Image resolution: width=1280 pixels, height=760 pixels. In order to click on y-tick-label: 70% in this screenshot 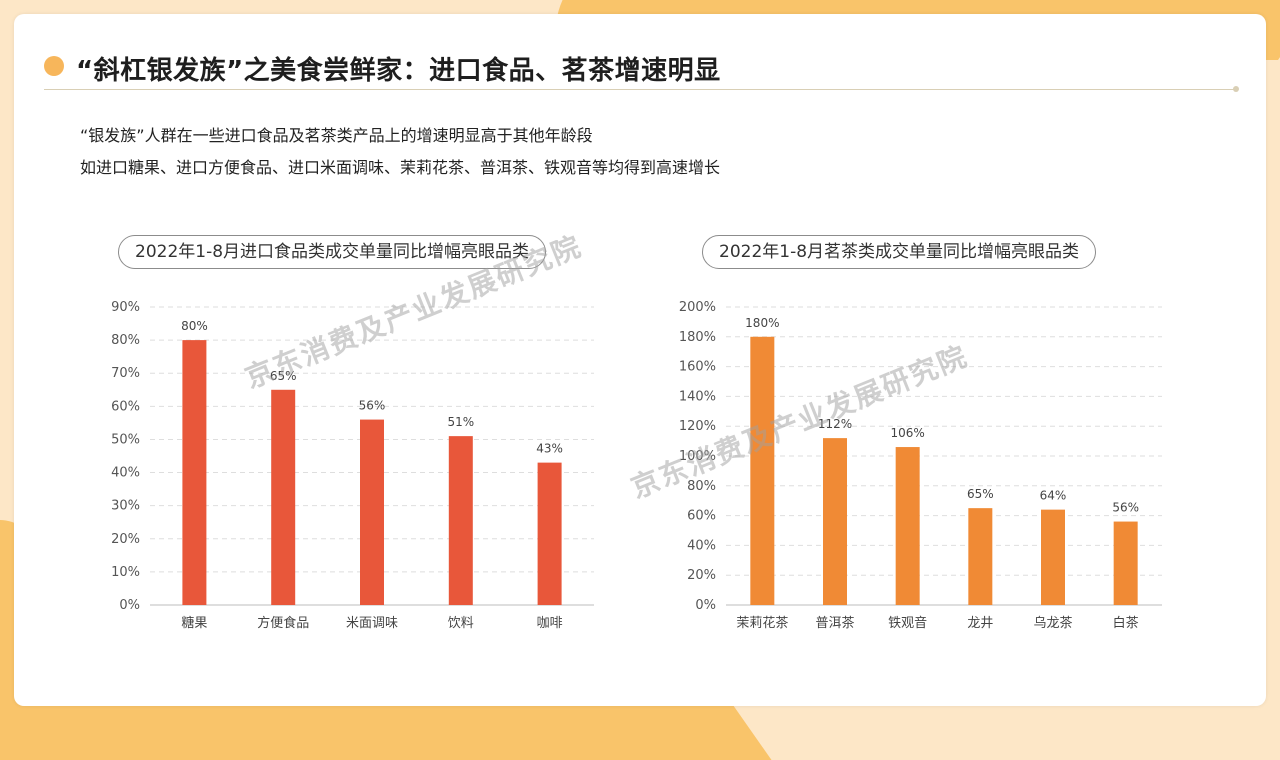, I will do `click(125, 373)`.